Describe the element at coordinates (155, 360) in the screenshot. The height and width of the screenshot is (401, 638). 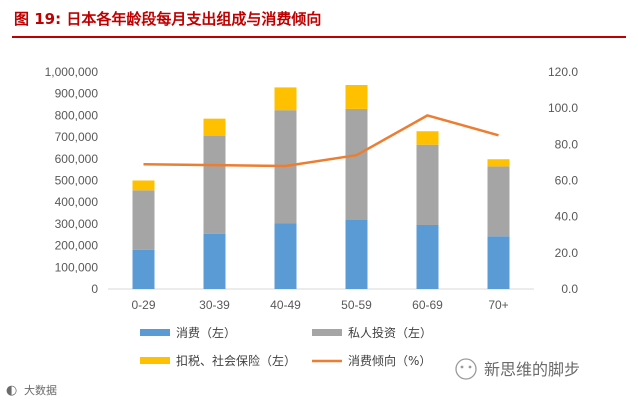
I see `legend-swatch-tax-insurance` at that location.